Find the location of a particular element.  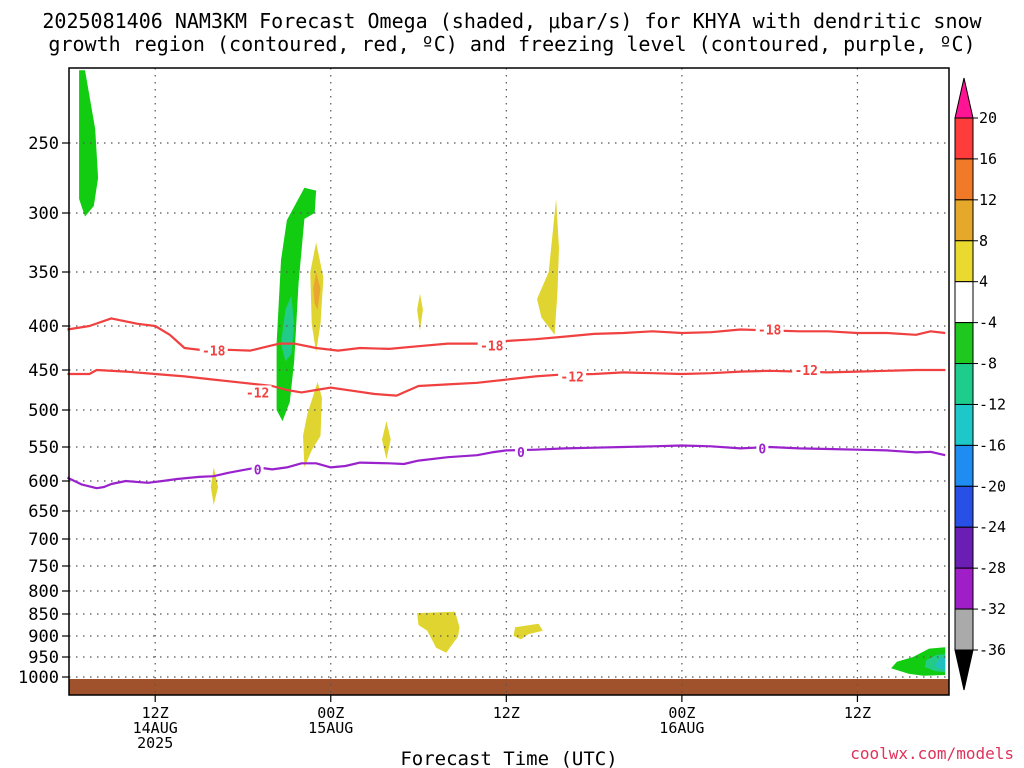

colorbar-label: 4 is located at coordinates (983, 282).